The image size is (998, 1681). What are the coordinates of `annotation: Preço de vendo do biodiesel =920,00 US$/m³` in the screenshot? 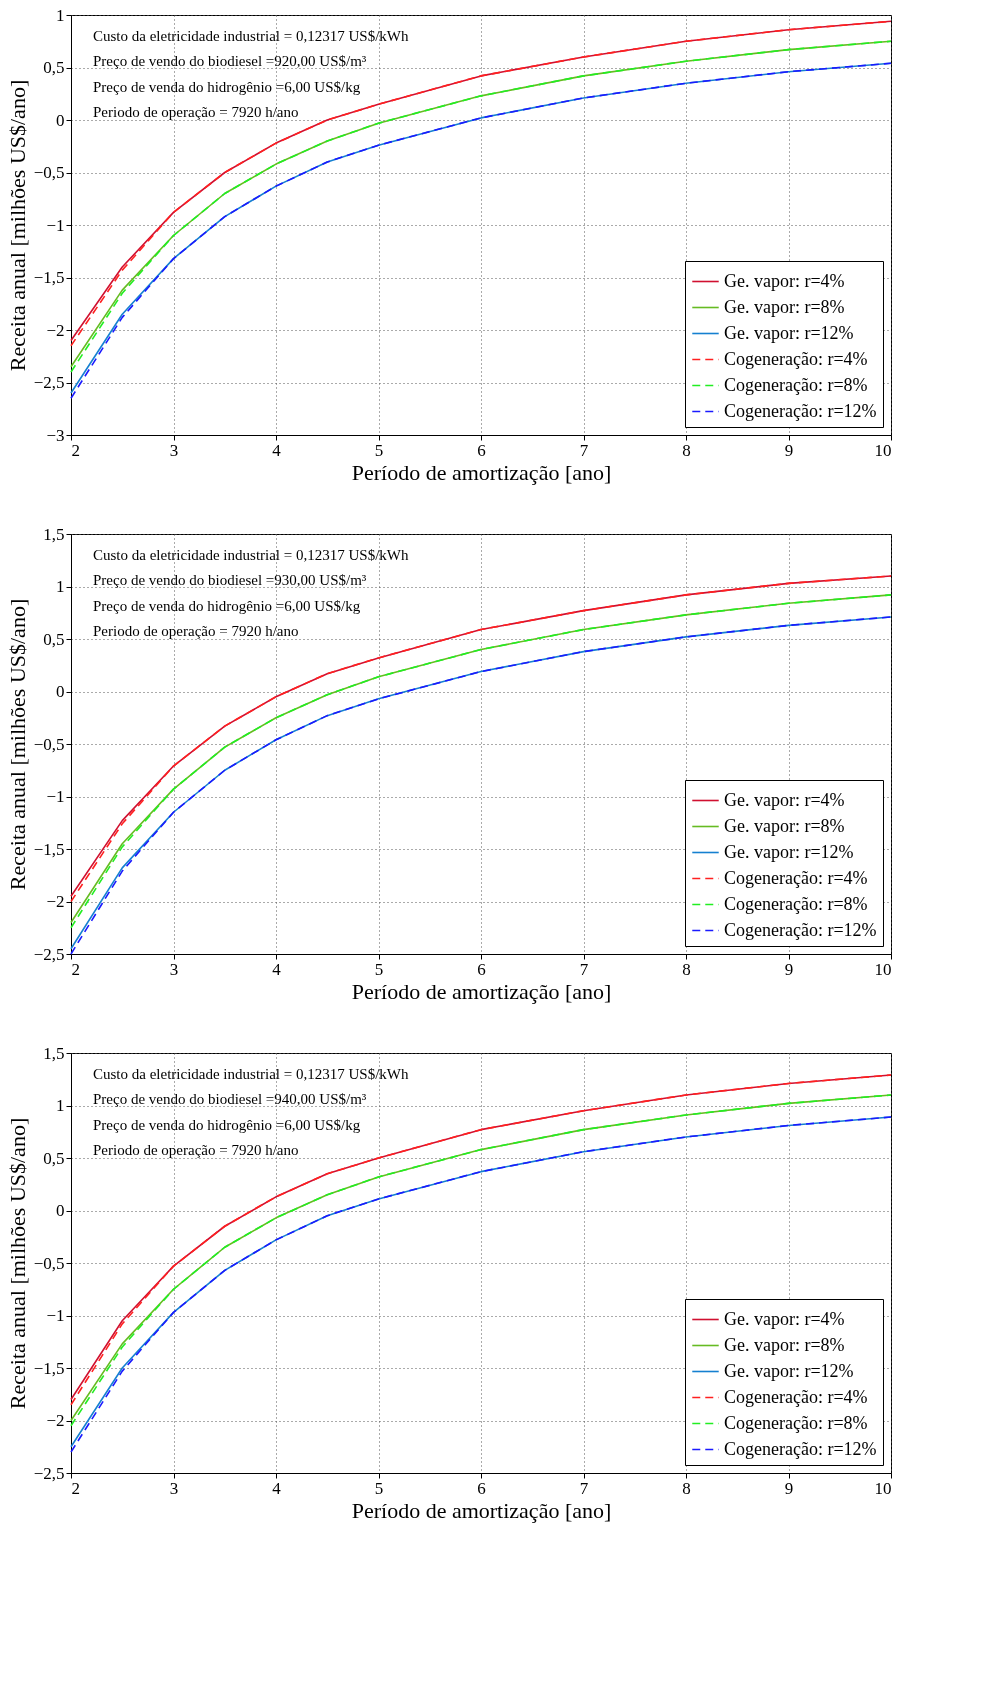 It's located at (230, 61).